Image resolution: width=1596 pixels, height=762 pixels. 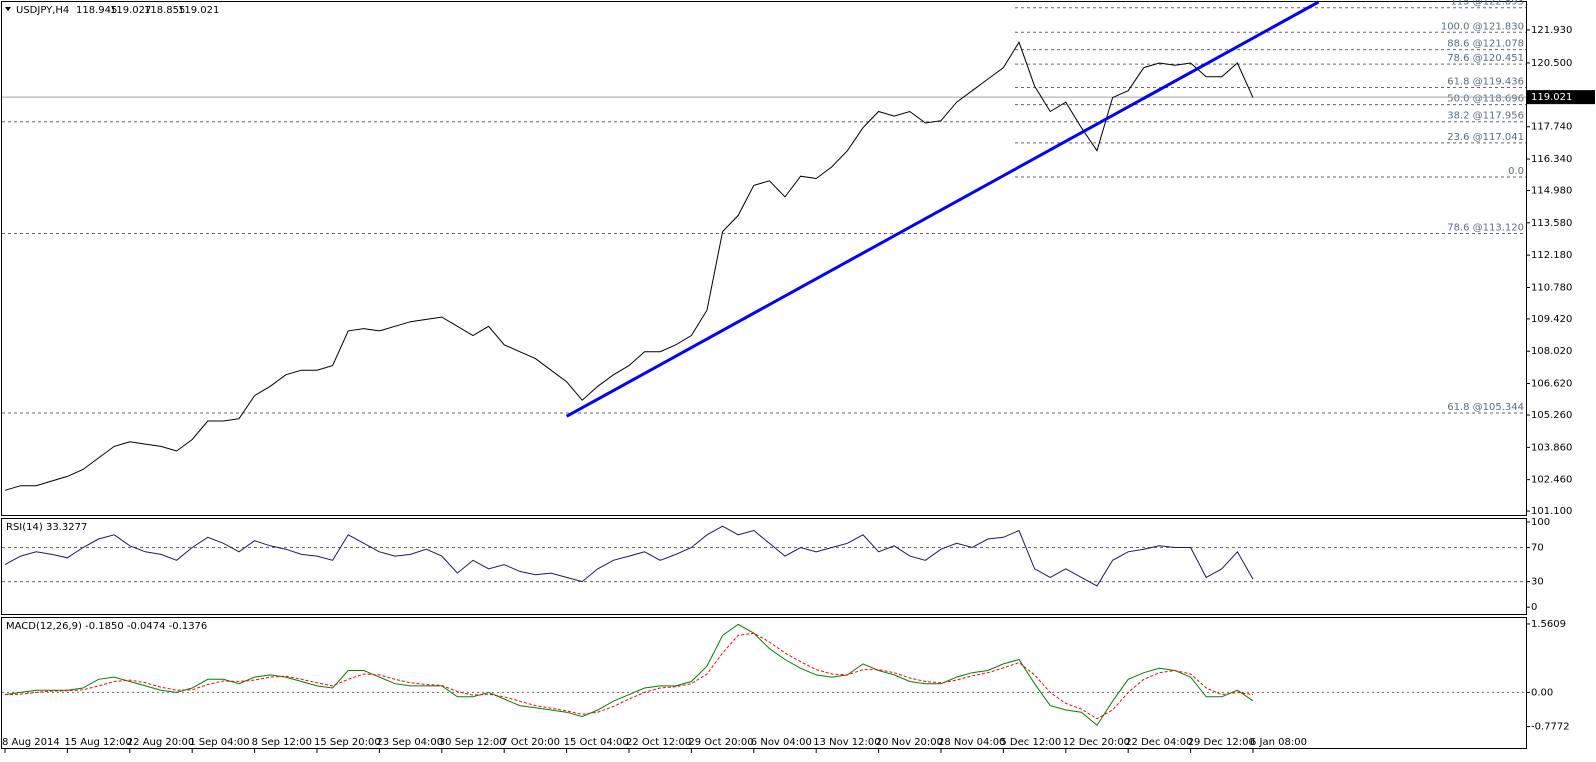 What do you see at coordinates (1551, 127) in the screenshot?
I see `y-tick-label: 117.740` at bounding box center [1551, 127].